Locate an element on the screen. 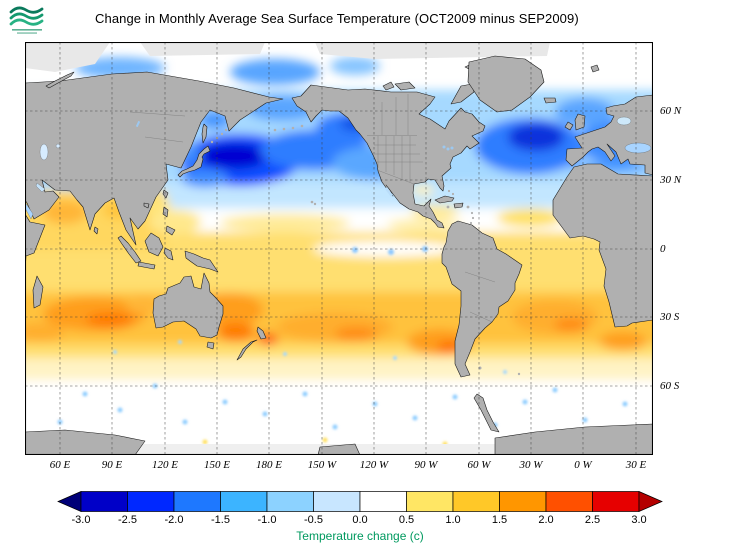 This screenshot has width=755, height=560. lon-label: 150 W is located at coordinates (322, 465).